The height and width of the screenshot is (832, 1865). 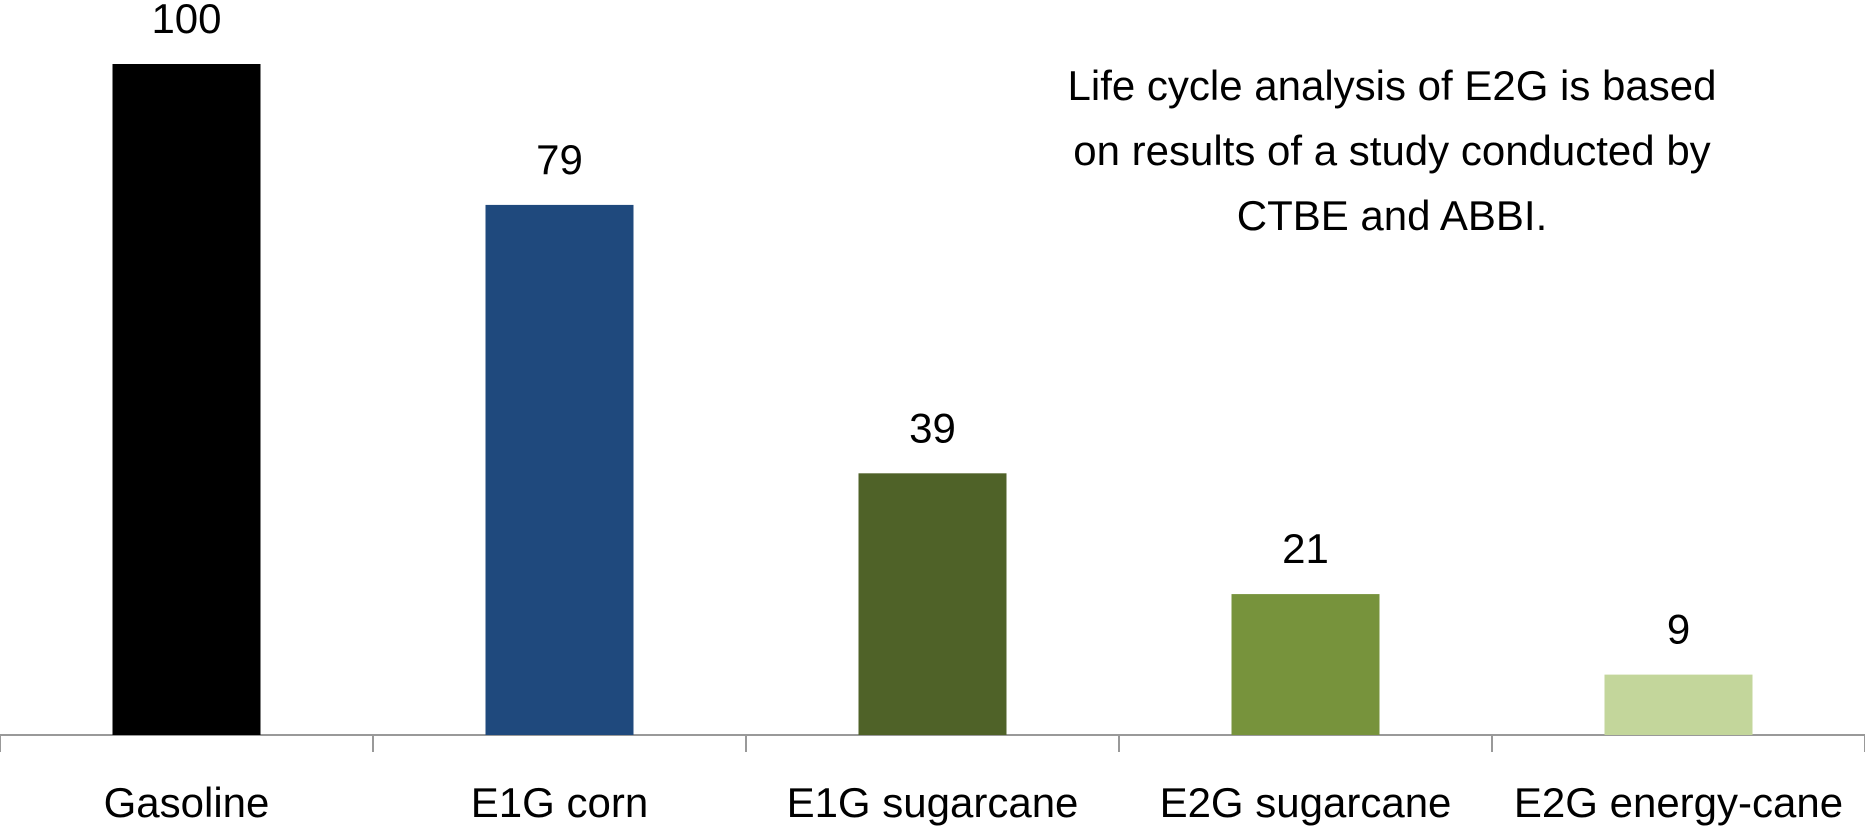 What do you see at coordinates (1306, 802) in the screenshot?
I see `x-tick-label: E2G sugarcane` at bounding box center [1306, 802].